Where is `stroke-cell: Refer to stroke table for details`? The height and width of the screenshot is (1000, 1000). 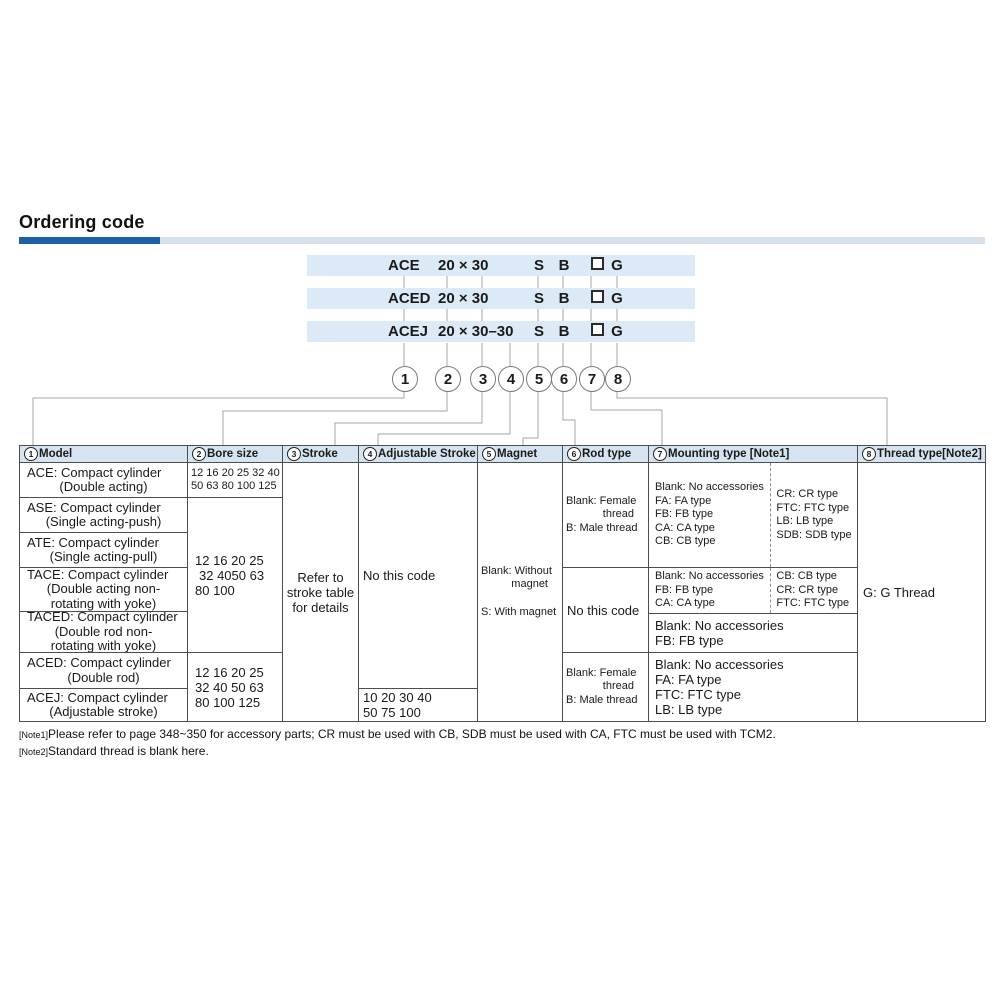 stroke-cell: Refer to stroke table for details is located at coordinates (321, 592).